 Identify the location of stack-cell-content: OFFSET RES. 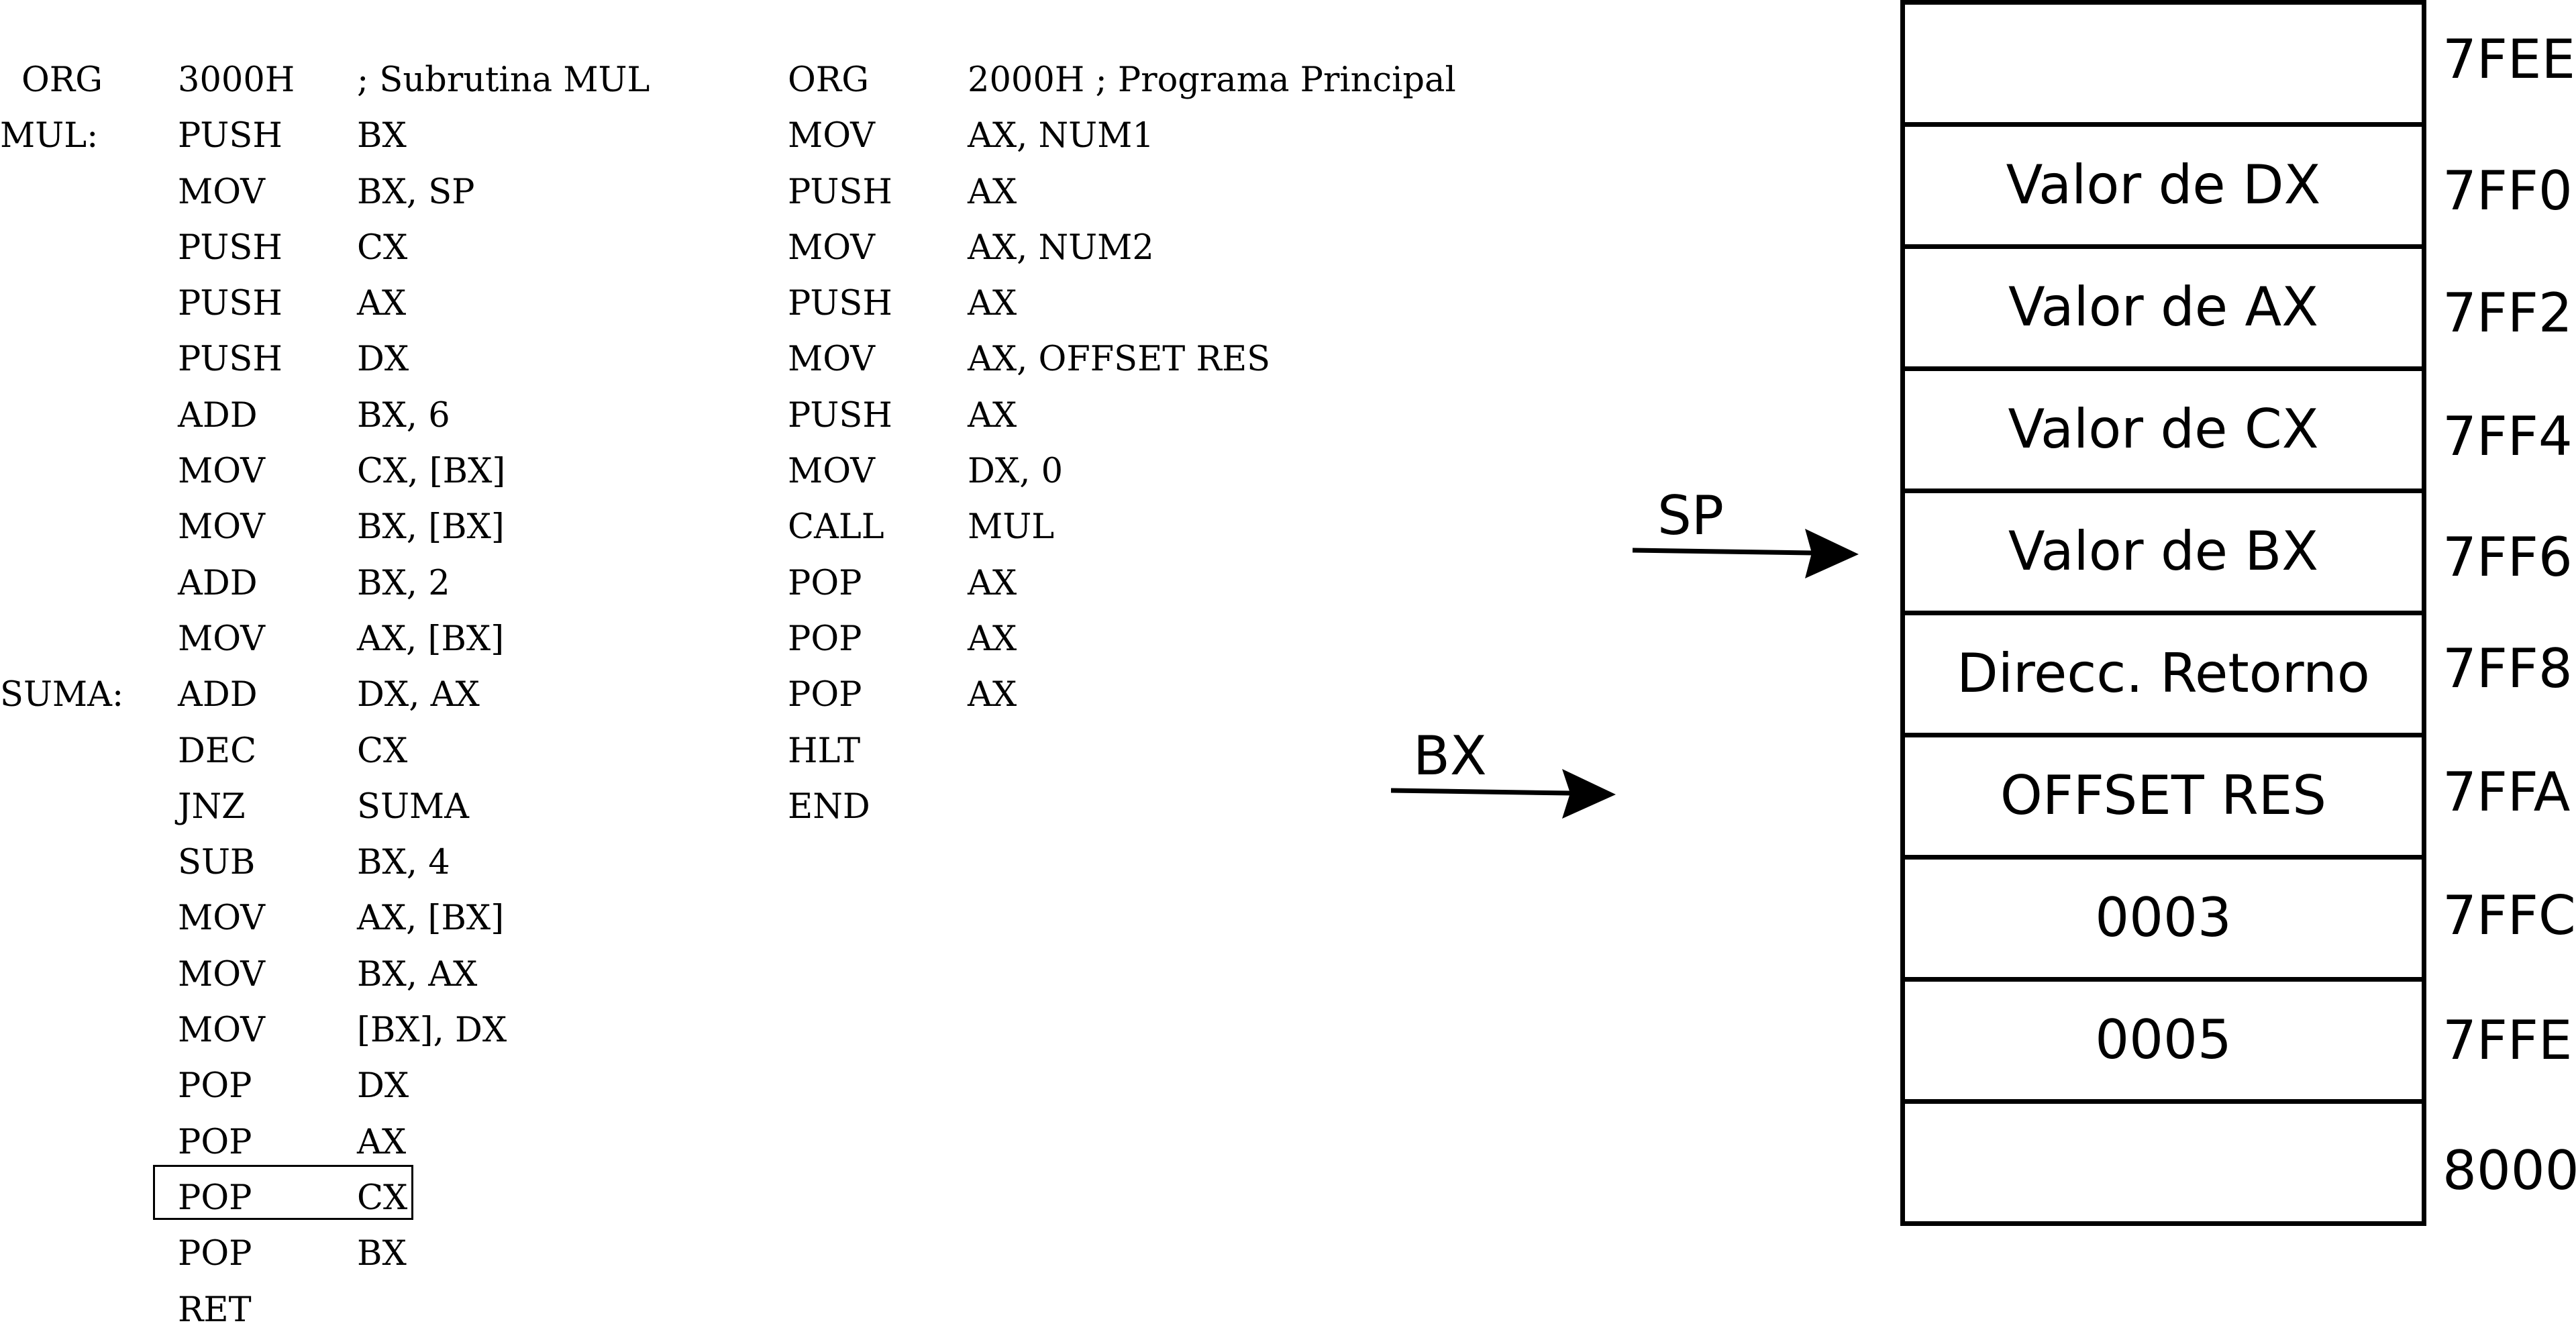
(2163, 796).